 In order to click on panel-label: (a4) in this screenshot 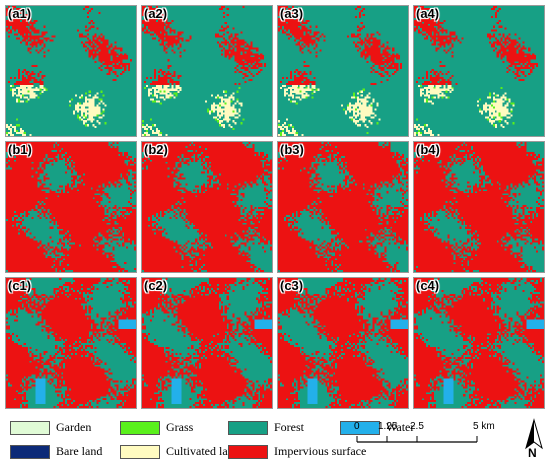, I will do `click(427, 13)`.